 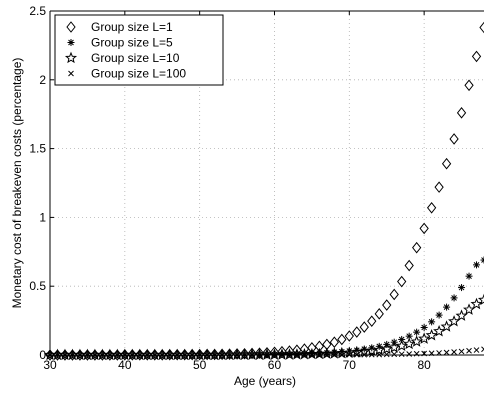 I want to click on x-tick-label: 70, so click(x=350, y=365).